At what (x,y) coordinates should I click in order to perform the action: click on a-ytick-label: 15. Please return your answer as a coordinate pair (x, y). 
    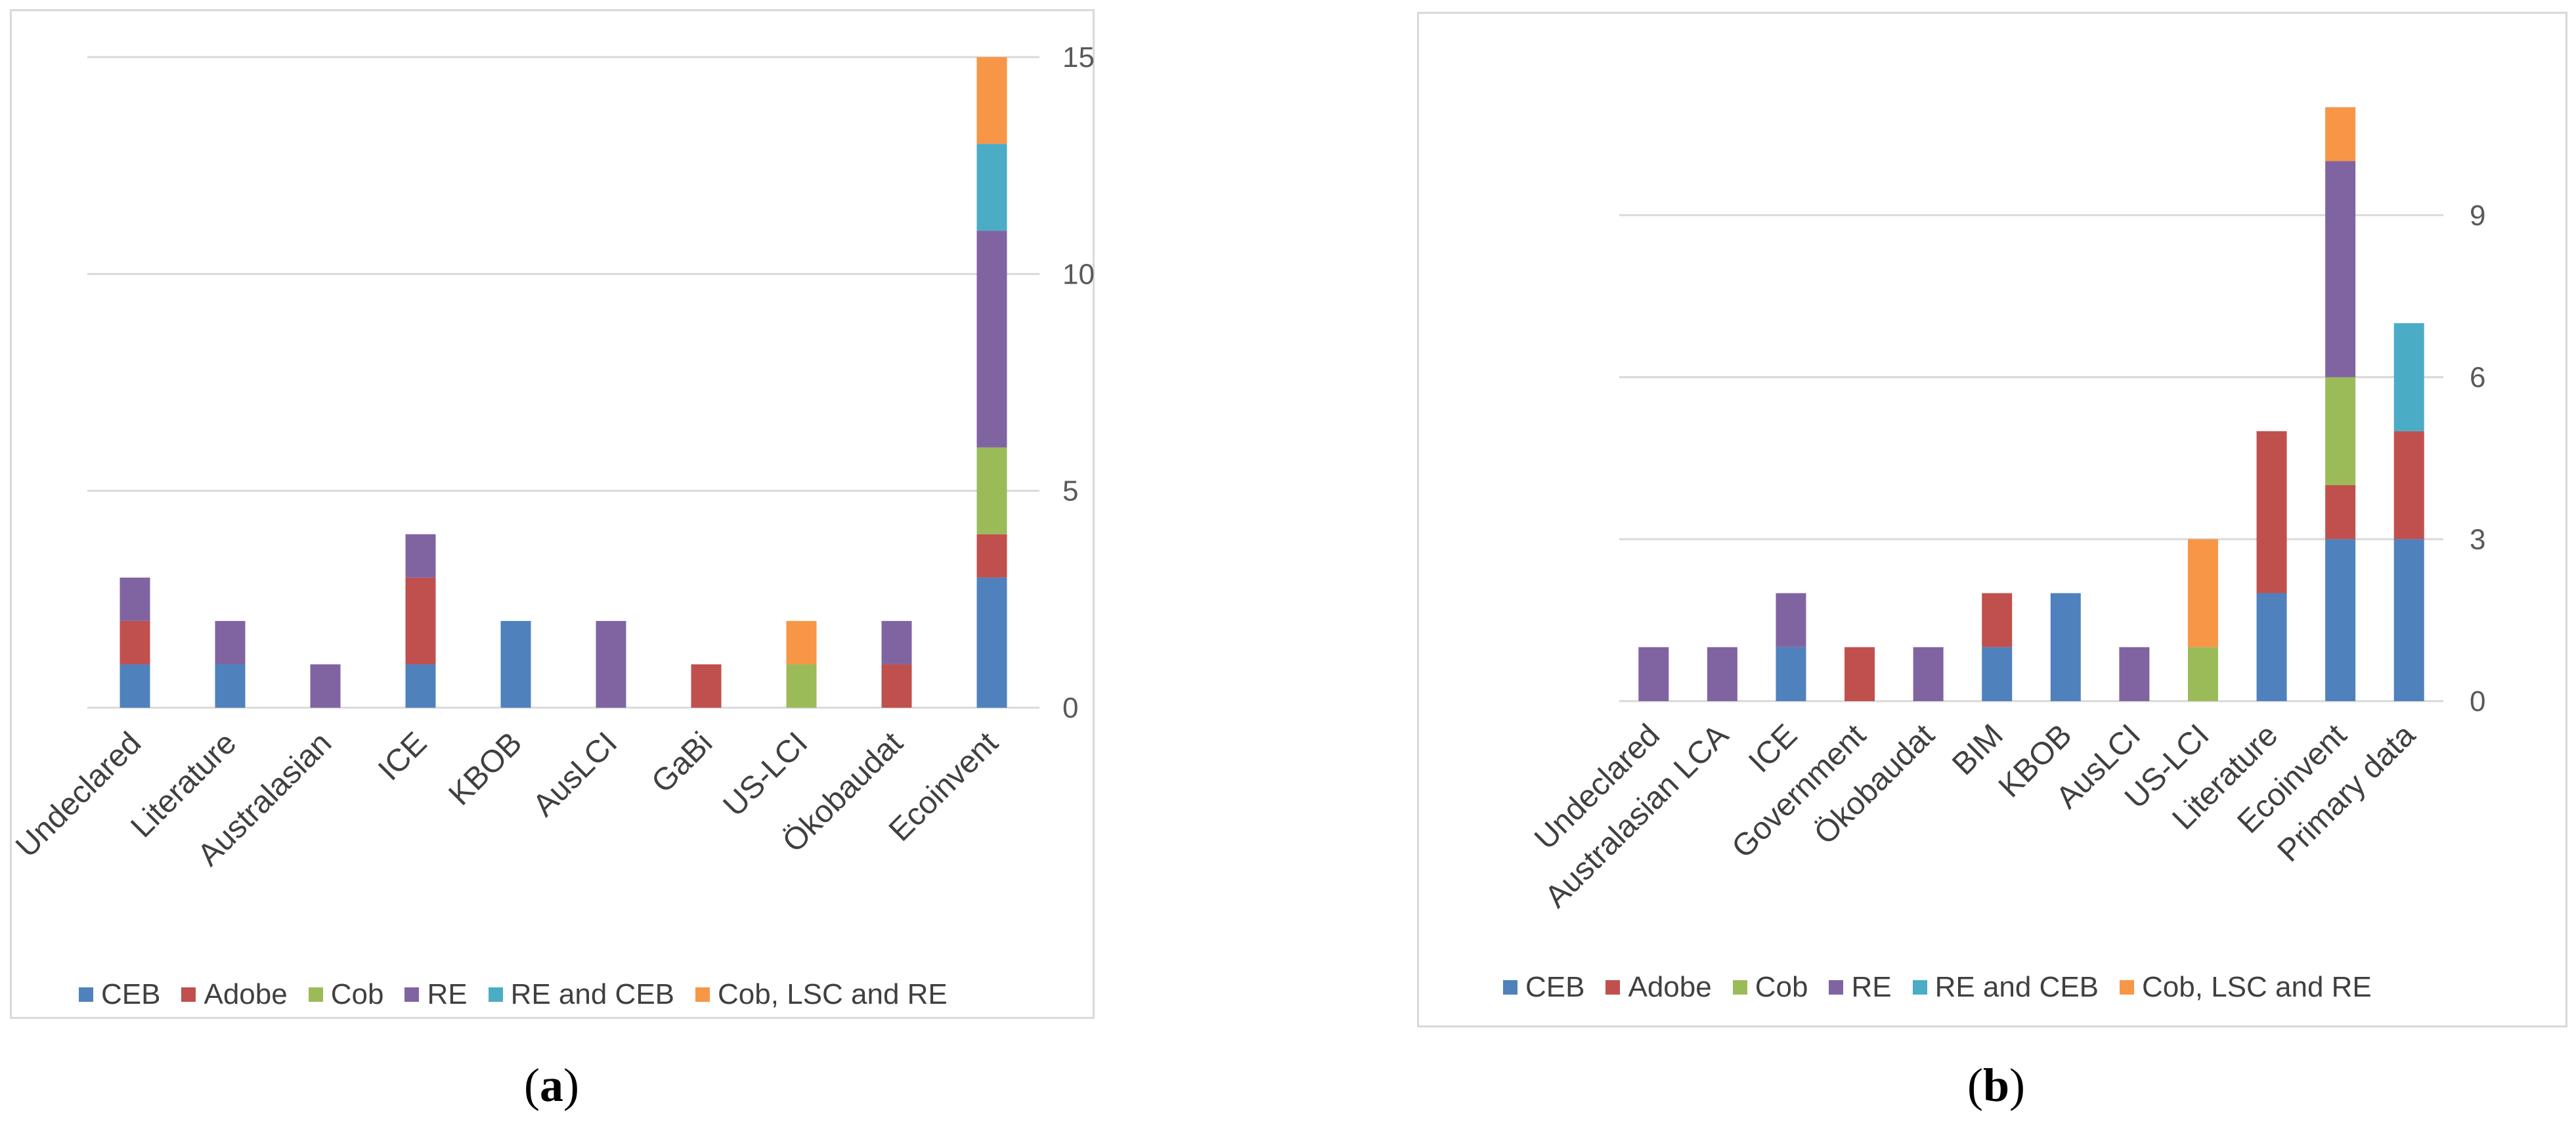
    Looking at the image, I should click on (1078, 57).